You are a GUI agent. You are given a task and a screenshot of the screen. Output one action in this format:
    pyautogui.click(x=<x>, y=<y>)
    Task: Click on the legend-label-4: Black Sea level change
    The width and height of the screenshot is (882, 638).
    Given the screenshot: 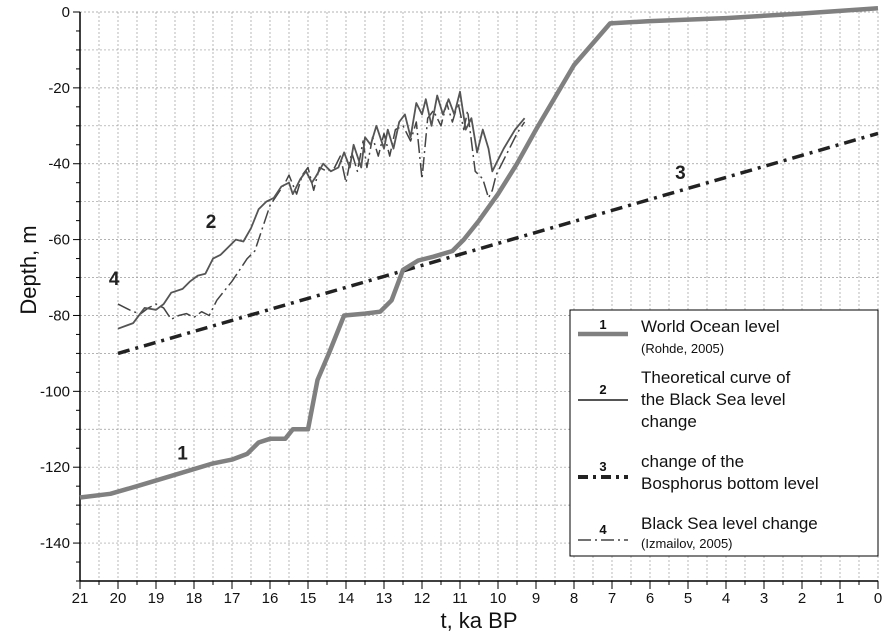 What is the action you would take?
    pyautogui.click(x=729, y=523)
    